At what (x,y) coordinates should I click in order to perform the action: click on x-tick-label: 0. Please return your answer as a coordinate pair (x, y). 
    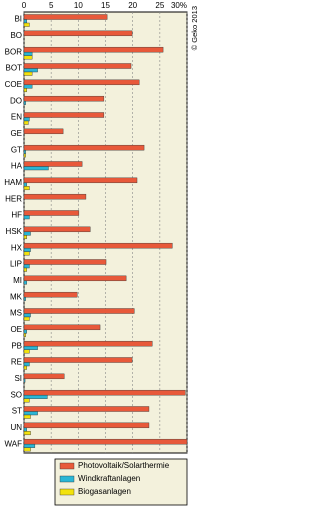
    Looking at the image, I should click on (24, 5).